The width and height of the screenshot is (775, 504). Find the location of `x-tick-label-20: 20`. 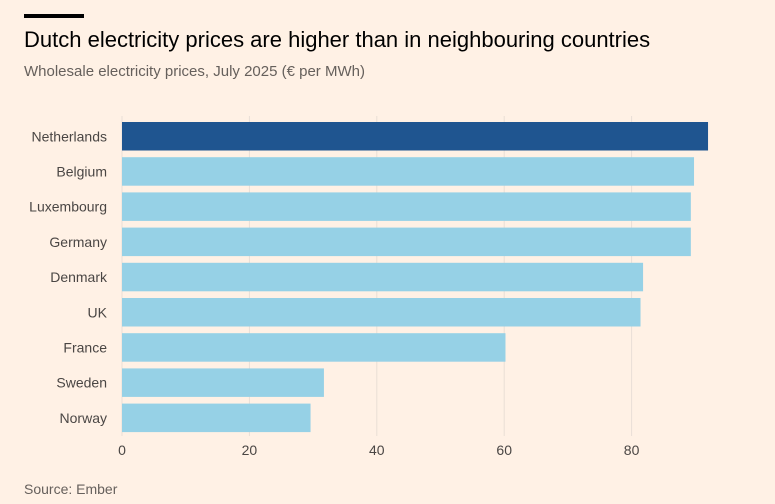

x-tick-label-20: 20 is located at coordinates (250, 450).